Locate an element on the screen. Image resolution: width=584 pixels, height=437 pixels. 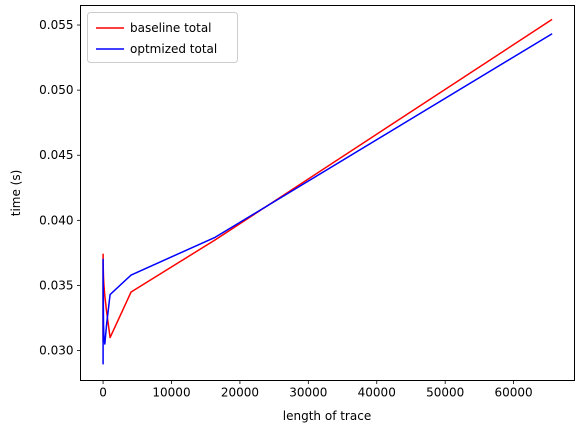
y-tick-label: 0.035 is located at coordinates (56, 285).